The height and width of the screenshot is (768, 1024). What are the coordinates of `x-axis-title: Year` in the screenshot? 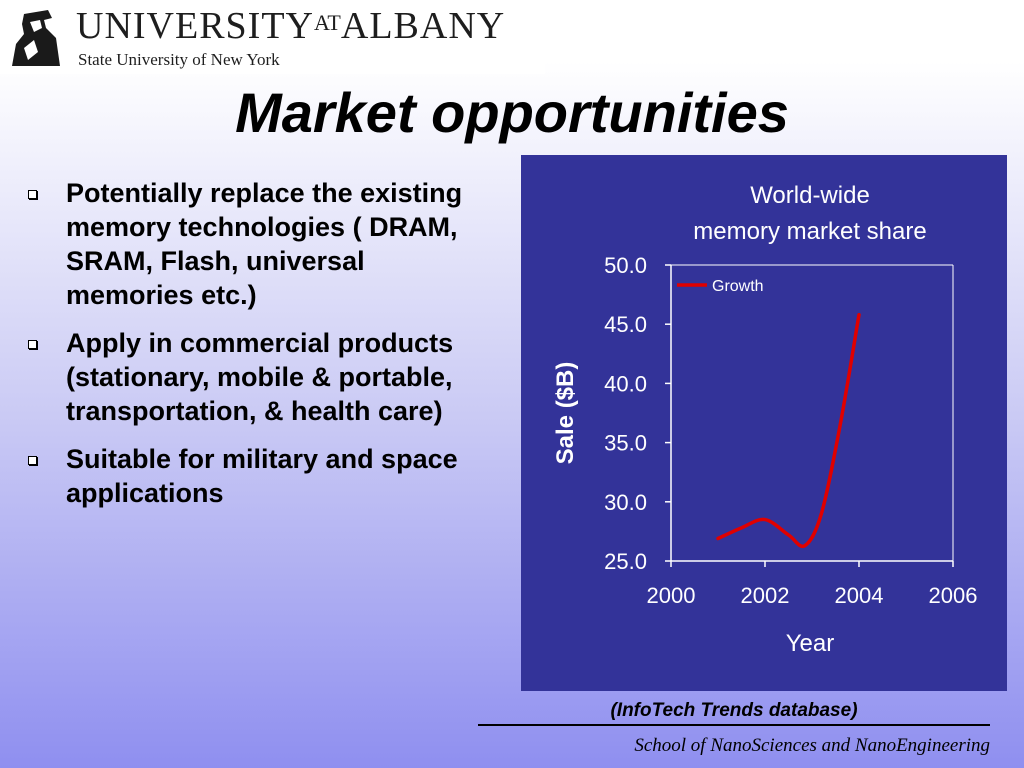 It's located at (810, 643).